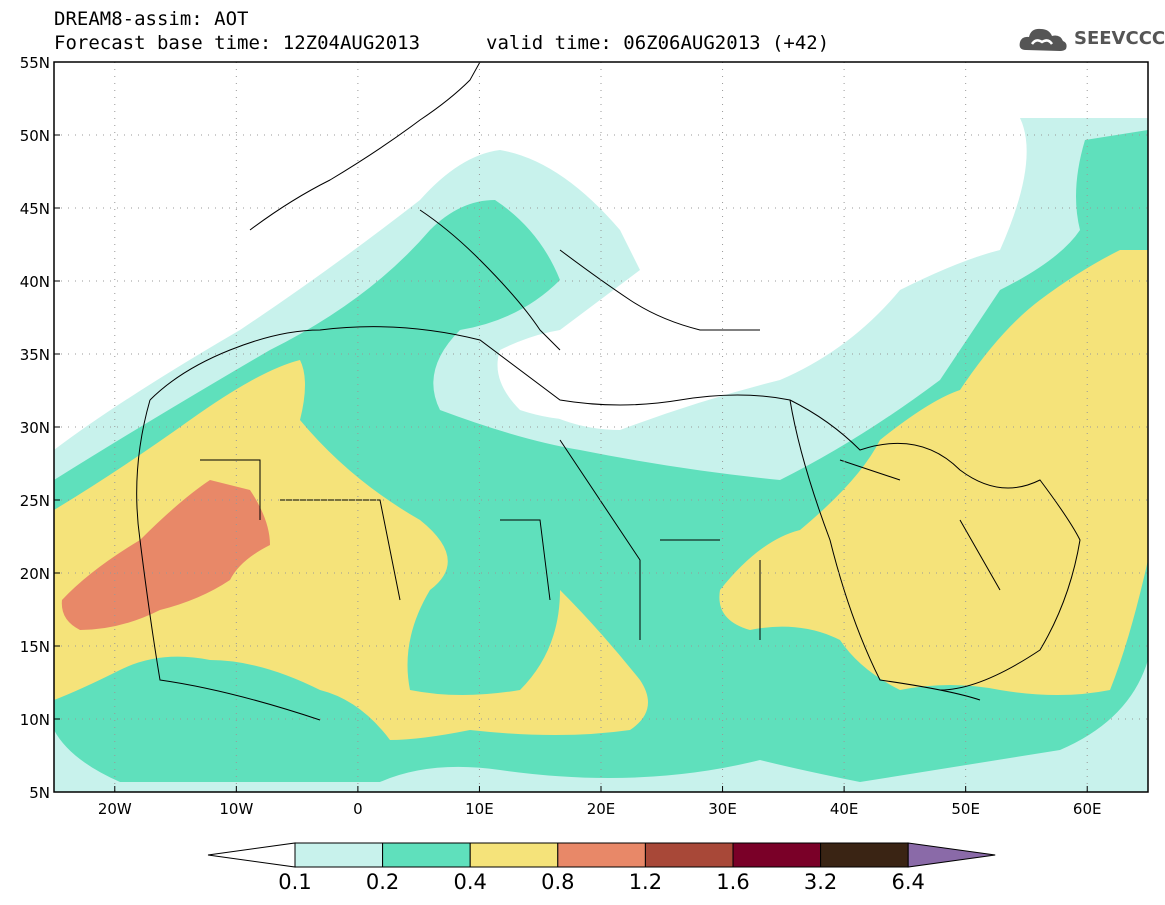  What do you see at coordinates (35, 282) in the screenshot?
I see `lat-label: 40N` at bounding box center [35, 282].